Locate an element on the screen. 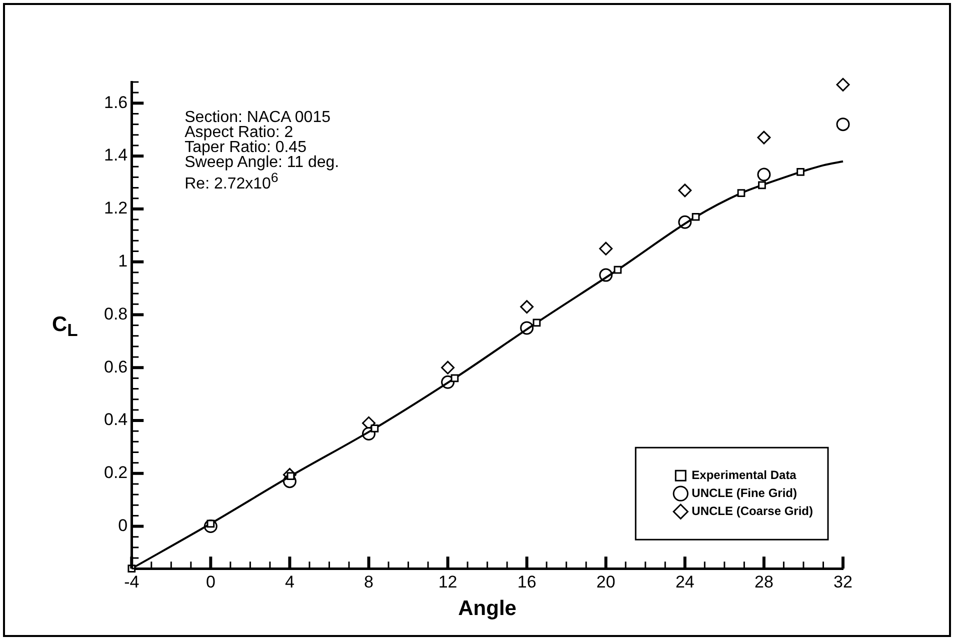 This screenshot has height=640, width=954. x-tick-label: 0 is located at coordinates (211, 582).